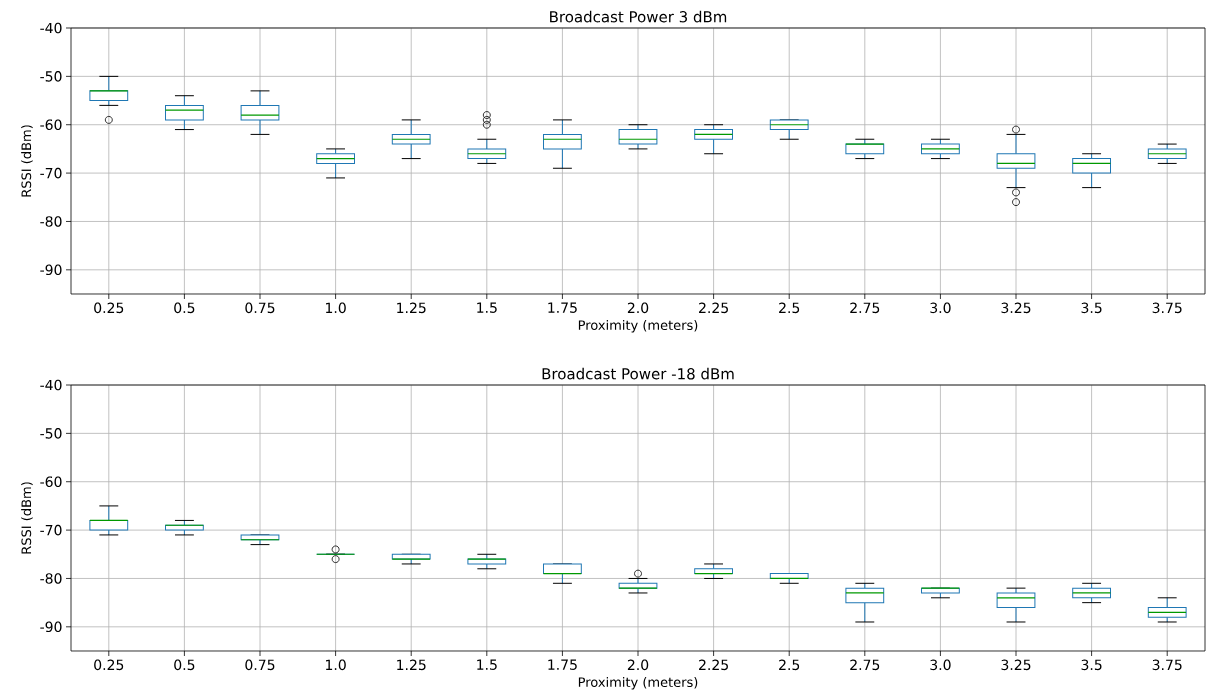  Describe the element at coordinates (638, 16) in the screenshot. I see `chart-title: Broadcast Power 3 dBm` at that location.